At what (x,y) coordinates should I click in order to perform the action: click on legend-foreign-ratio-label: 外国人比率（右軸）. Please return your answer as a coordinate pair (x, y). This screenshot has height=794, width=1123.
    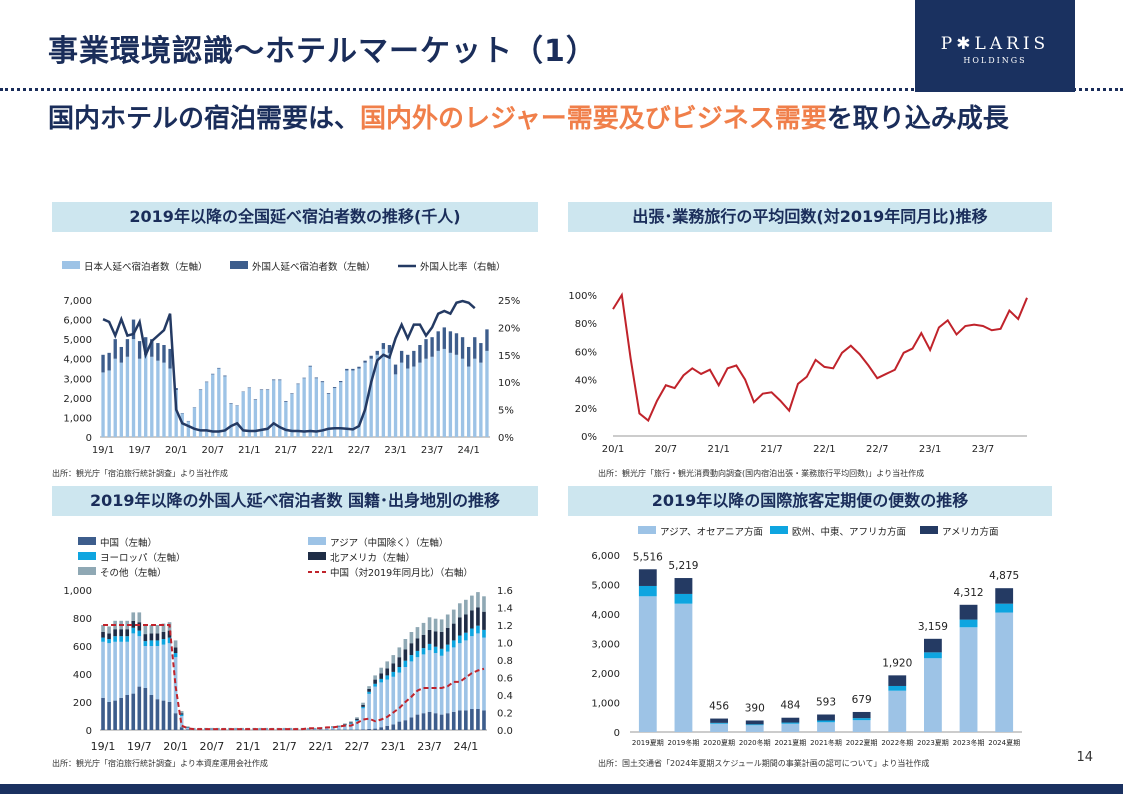
    Looking at the image, I should click on (463, 267).